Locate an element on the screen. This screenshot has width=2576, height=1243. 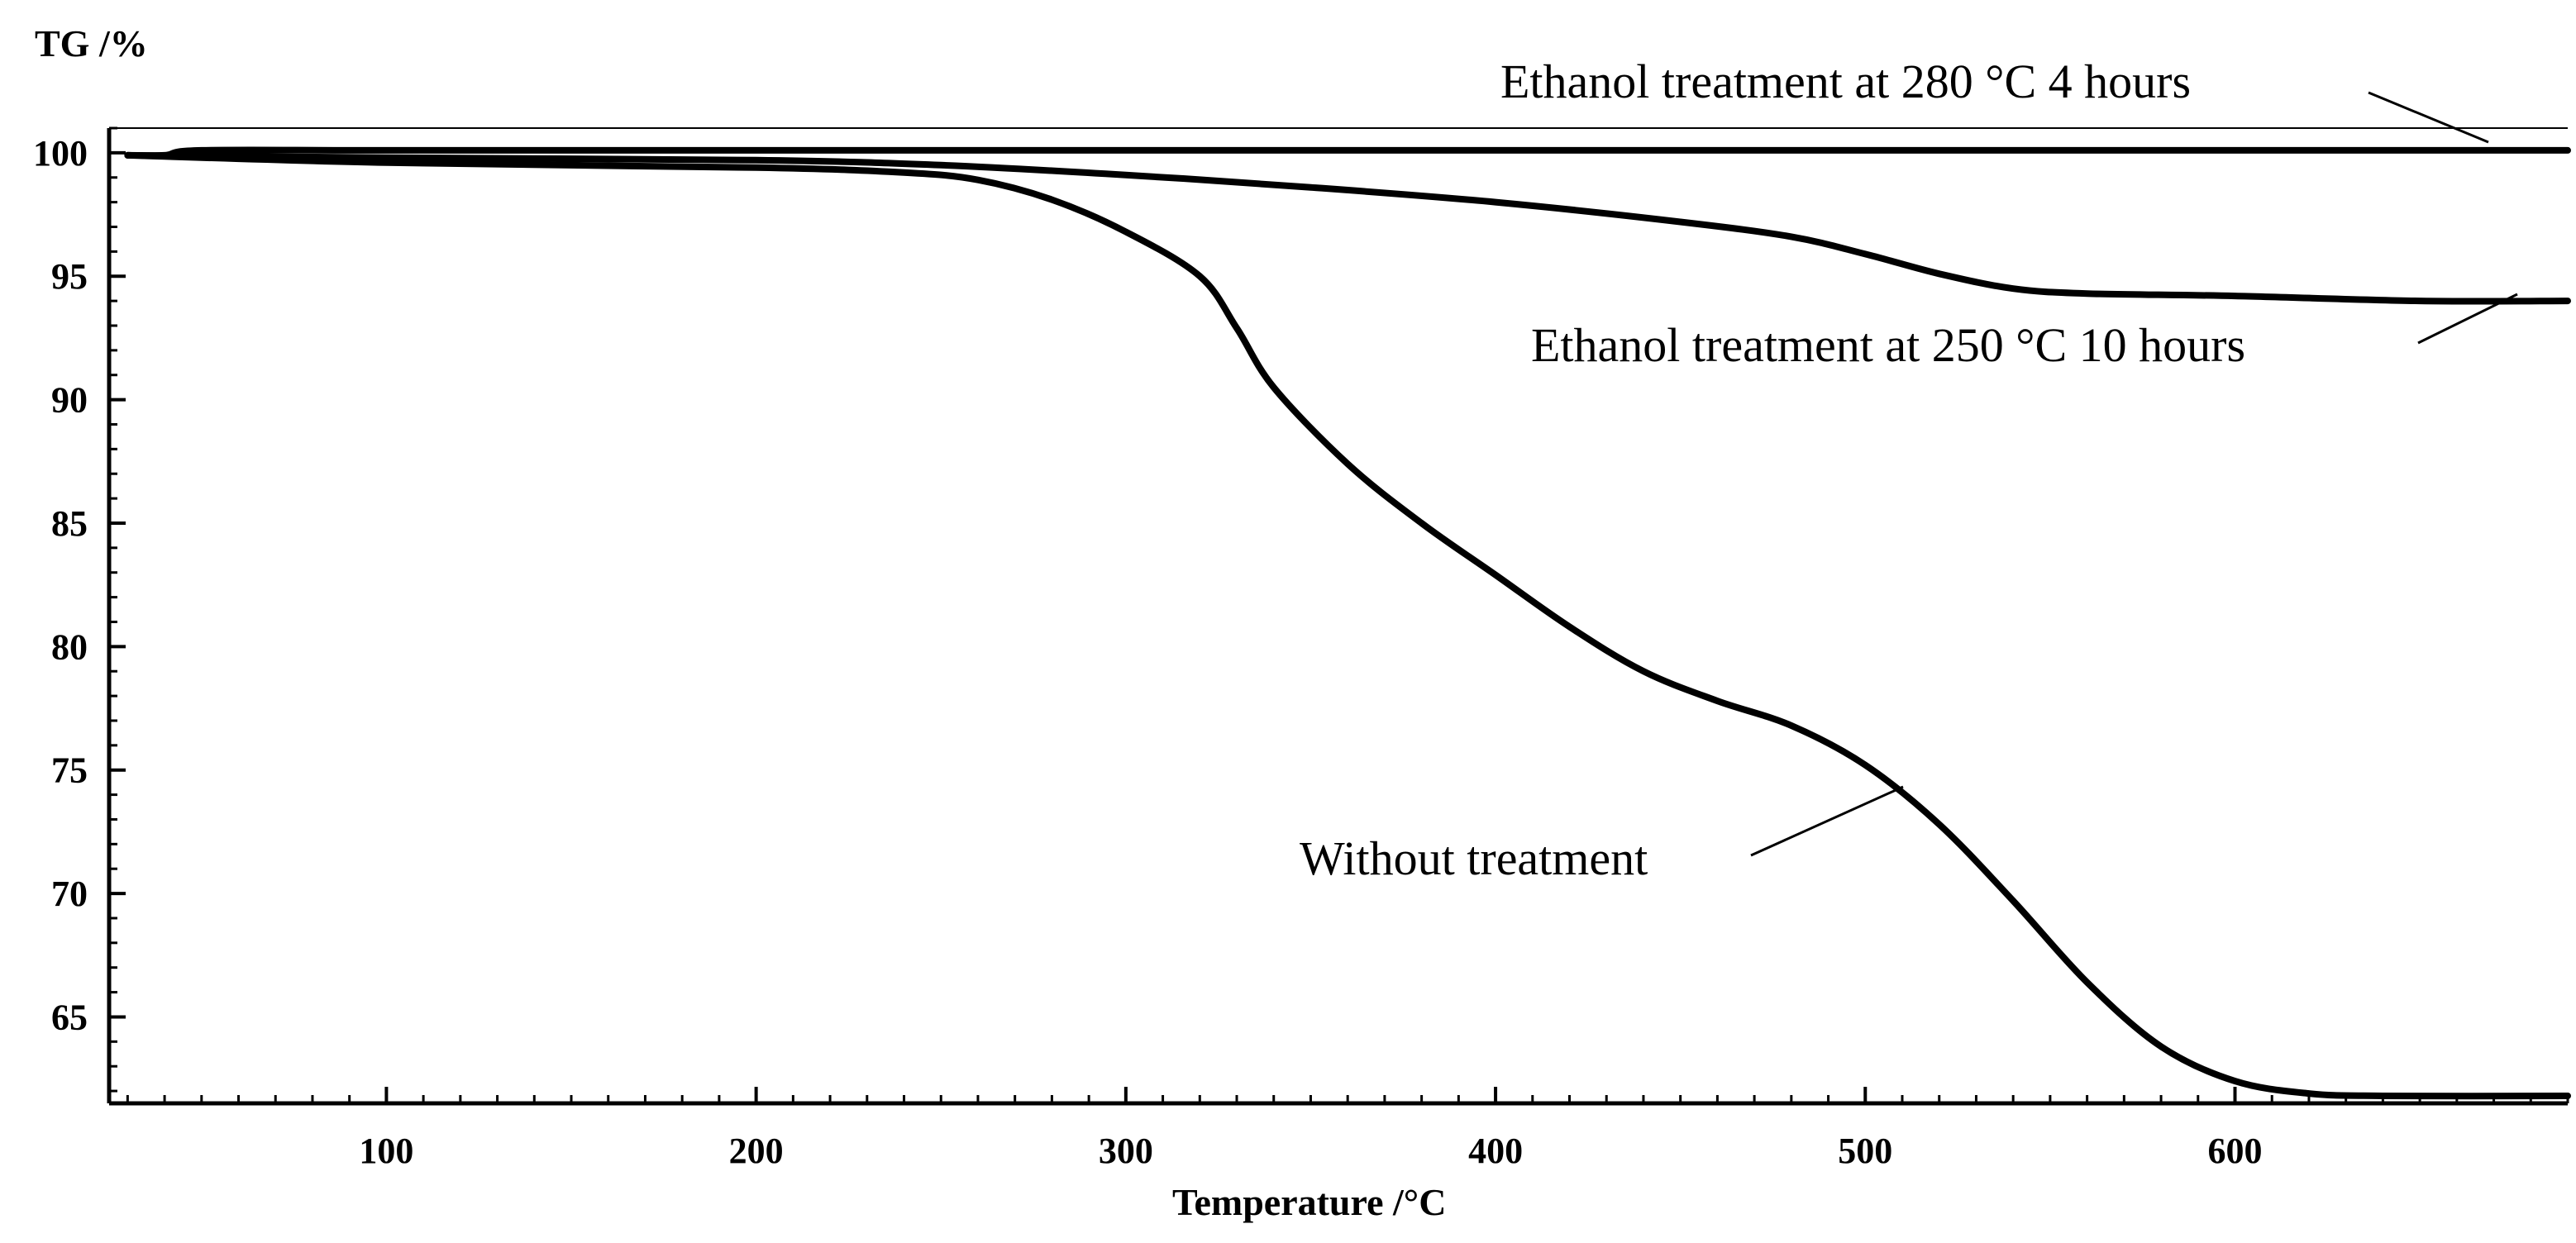
y-tick-label: 90 is located at coordinates (69, 401).